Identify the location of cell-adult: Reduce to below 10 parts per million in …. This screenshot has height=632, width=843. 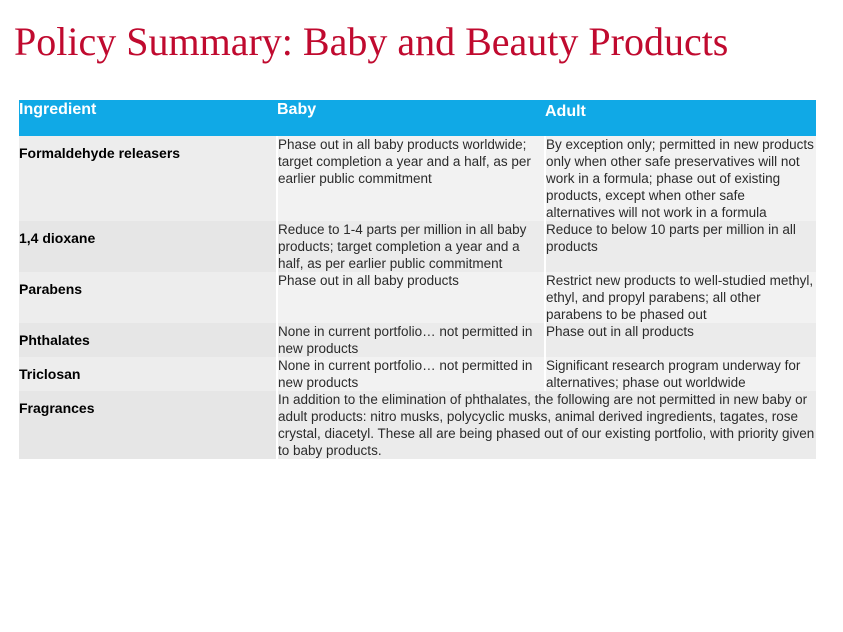
(680, 246).